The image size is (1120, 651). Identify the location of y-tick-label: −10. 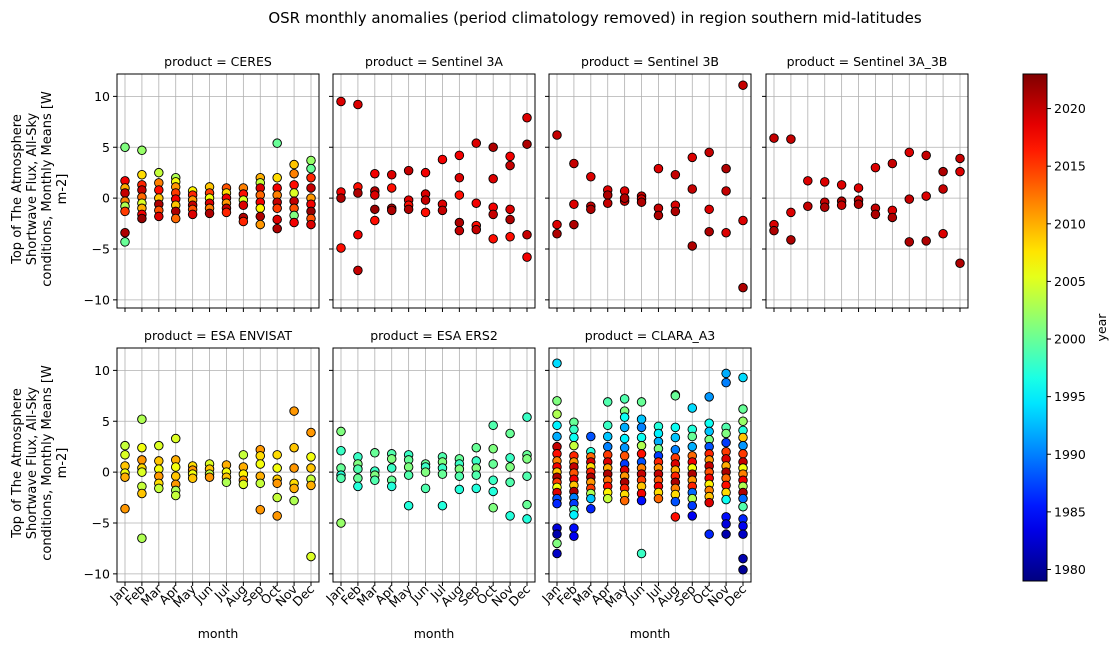
(97, 573).